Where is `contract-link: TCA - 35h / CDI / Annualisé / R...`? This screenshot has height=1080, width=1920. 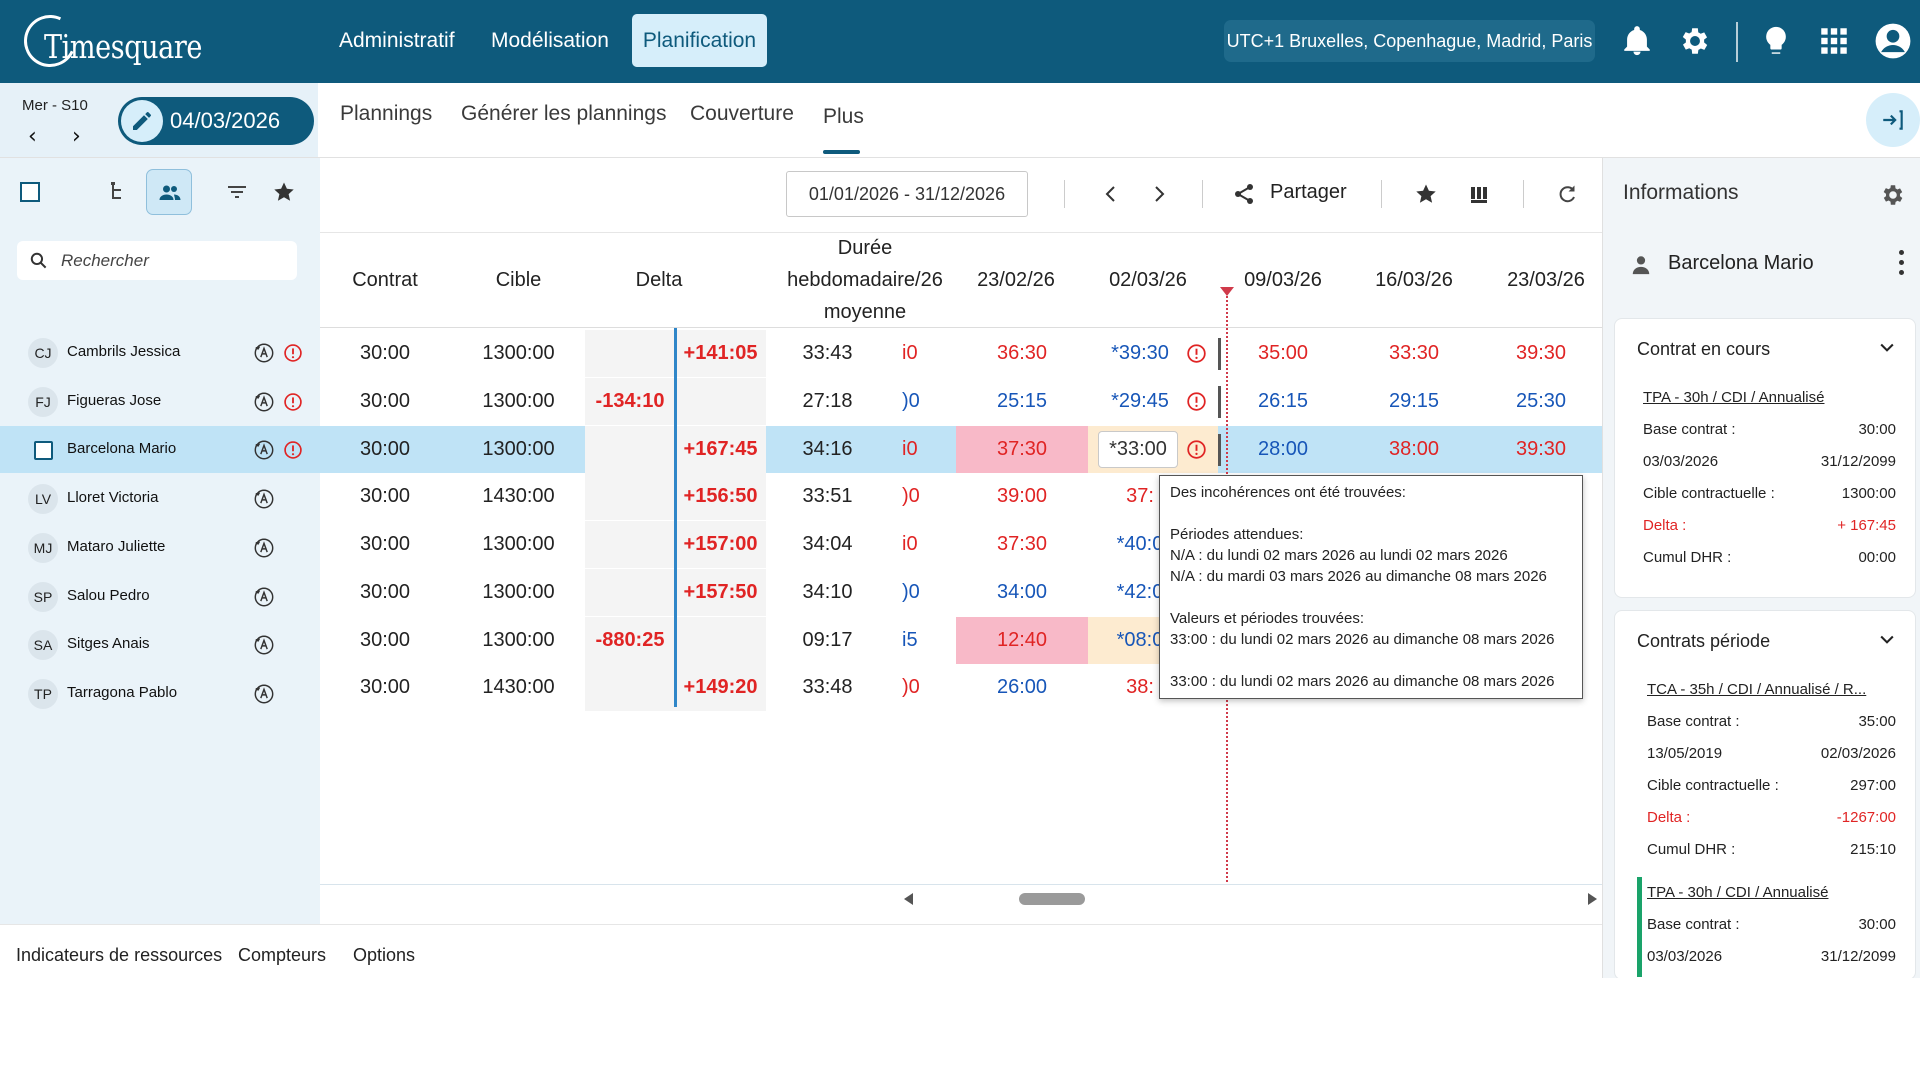 contract-link: TCA - 35h / CDI / Annualisé / R... is located at coordinates (1757, 689).